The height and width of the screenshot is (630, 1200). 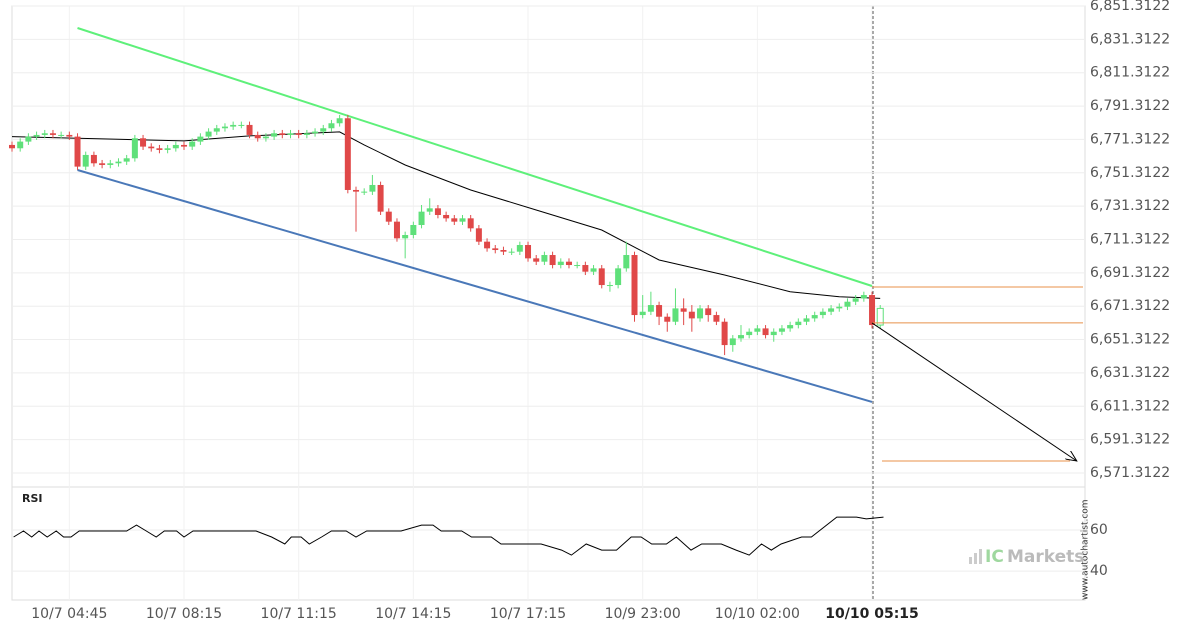 I want to click on x-tick-label: 10/9 23:00, so click(x=643, y=614).